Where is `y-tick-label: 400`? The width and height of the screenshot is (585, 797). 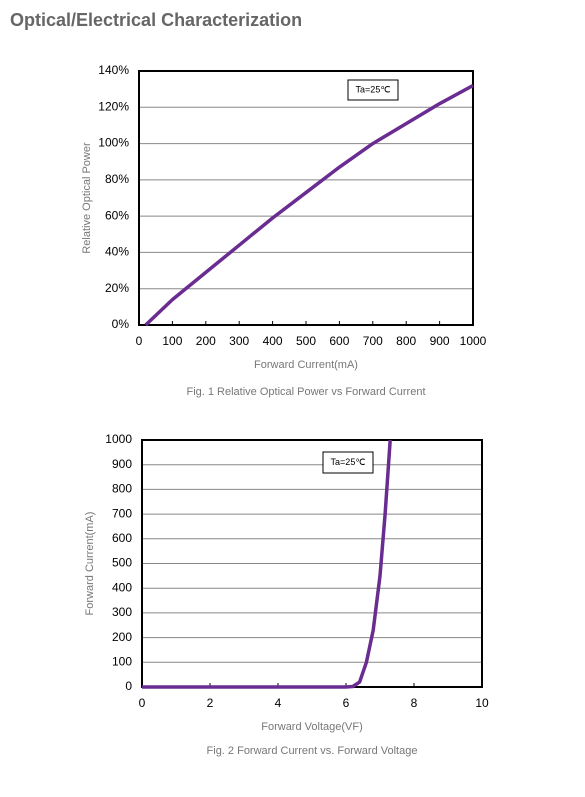
y-tick-label: 400 is located at coordinates (122, 587).